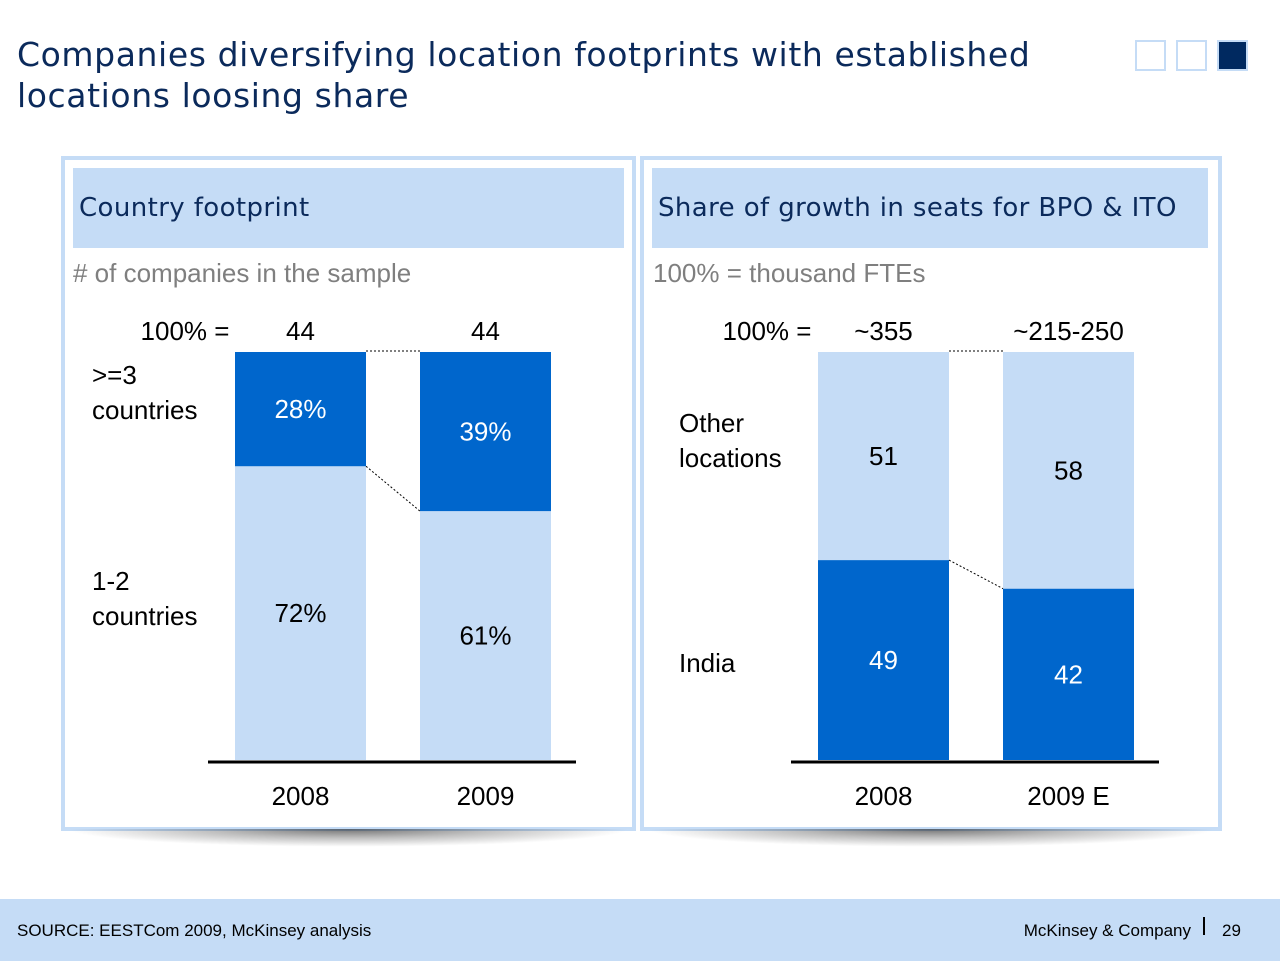  I want to click on data-label: 39%, so click(485, 432).